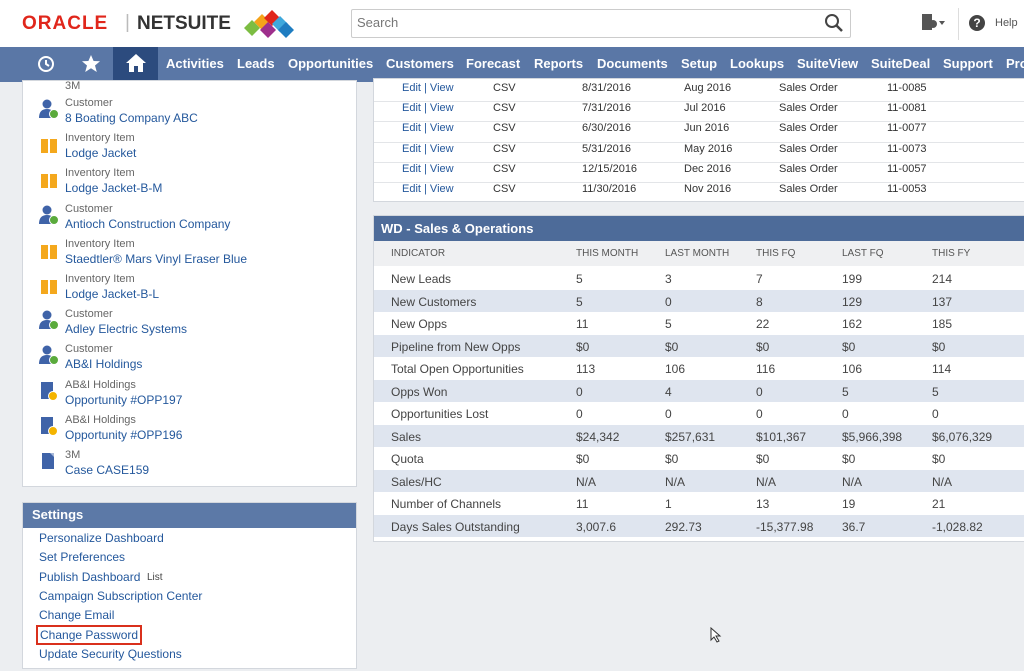 Image resolution: width=1024 pixels, height=671 pixels. I want to click on order-cell: CSV, so click(504, 148).